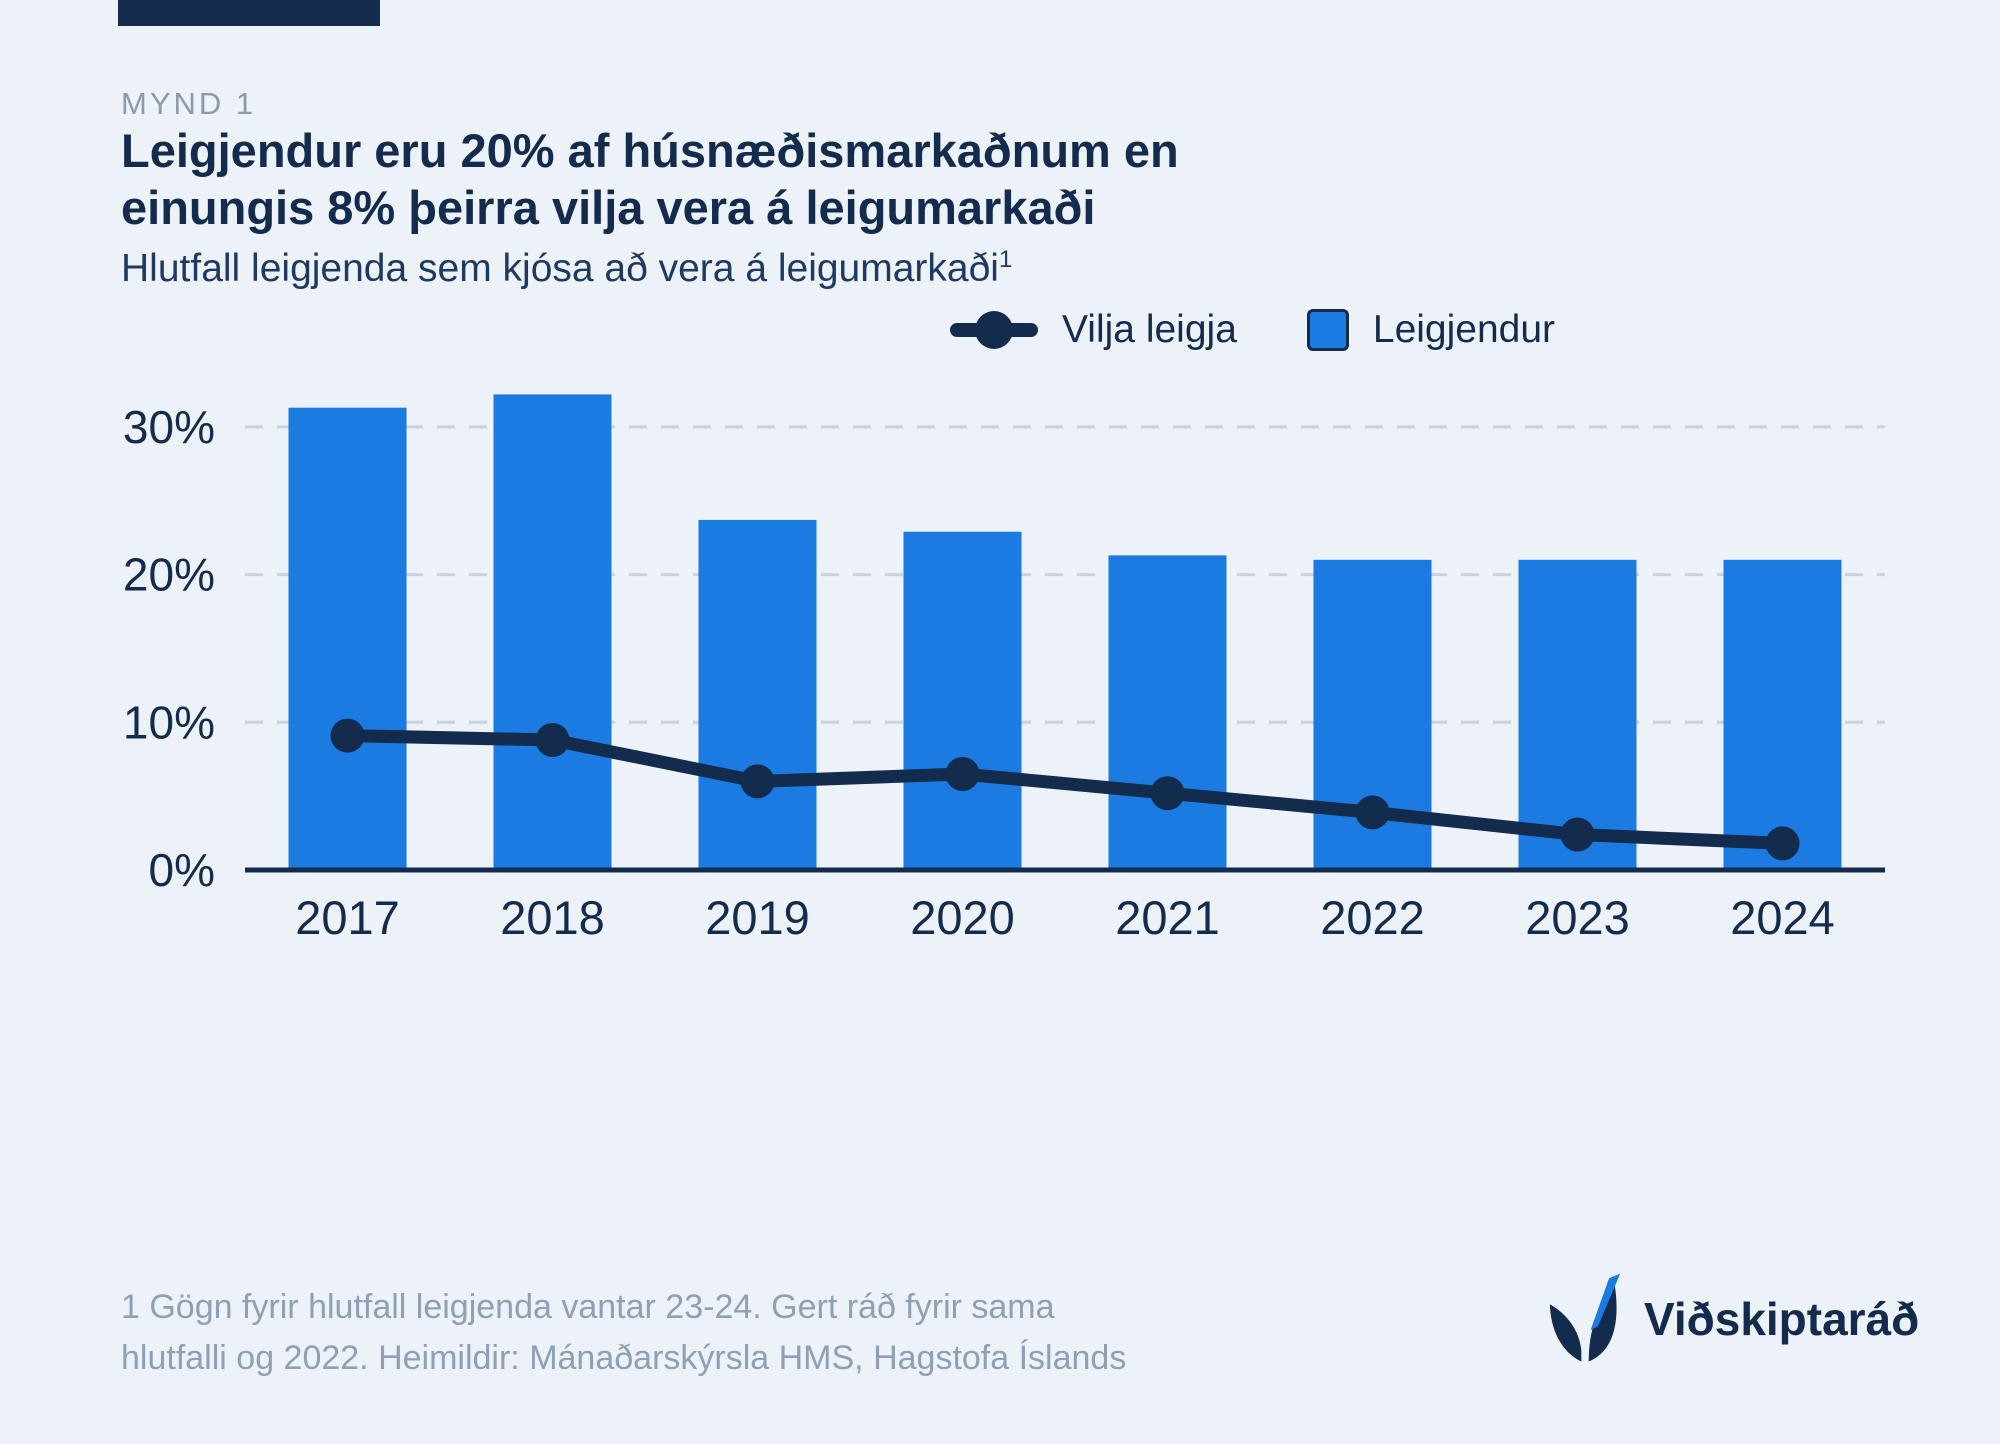  Describe the element at coordinates (169, 427) in the screenshot. I see `y-tick-label-30: 30%` at that location.